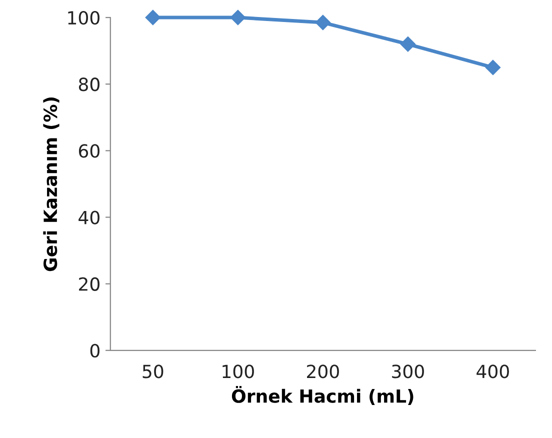 Image resolution: width=552 pixels, height=438 pixels. What do you see at coordinates (323, 396) in the screenshot?
I see `x-axis-title: Örnek Hacmi (mL)` at bounding box center [323, 396].